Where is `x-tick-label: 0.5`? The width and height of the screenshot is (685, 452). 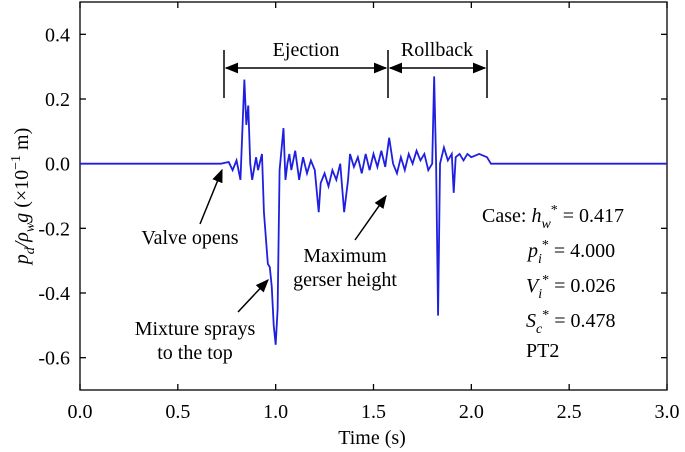 x-tick-label: 0.5 is located at coordinates (177, 412).